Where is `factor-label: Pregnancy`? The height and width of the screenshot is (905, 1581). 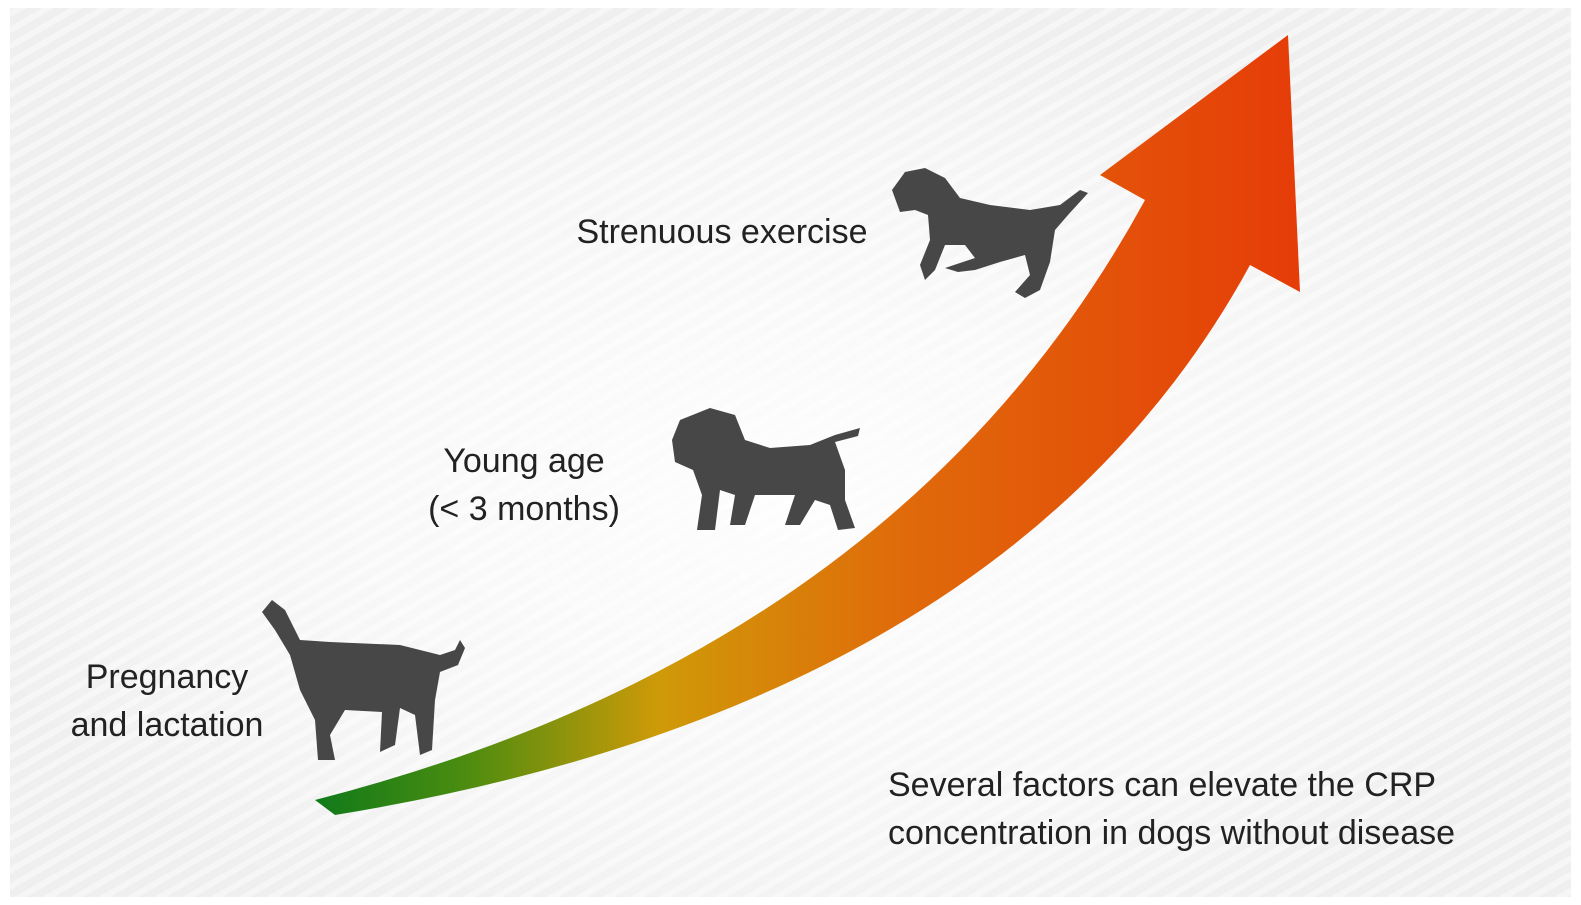 factor-label: Pregnancy is located at coordinates (167, 677).